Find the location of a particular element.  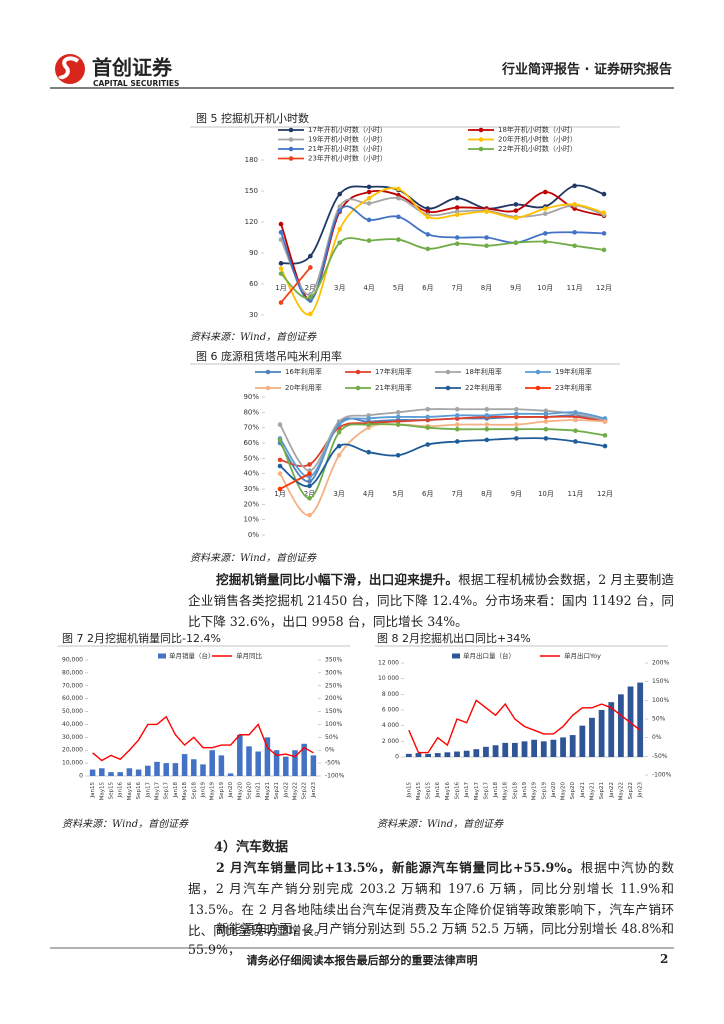

x-tick-label: May20 is located at coordinates (564, 791).